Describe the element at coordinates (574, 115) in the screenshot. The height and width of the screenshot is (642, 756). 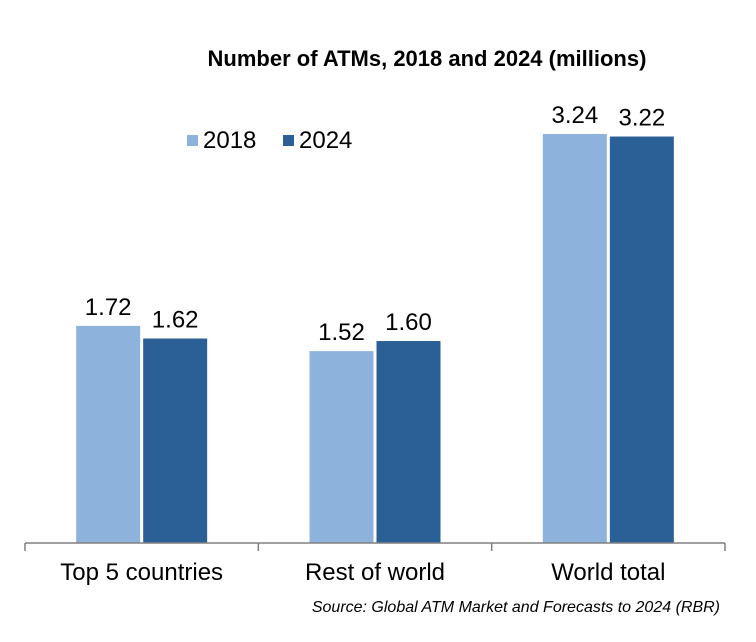
I see `data-label: 3.24` at that location.